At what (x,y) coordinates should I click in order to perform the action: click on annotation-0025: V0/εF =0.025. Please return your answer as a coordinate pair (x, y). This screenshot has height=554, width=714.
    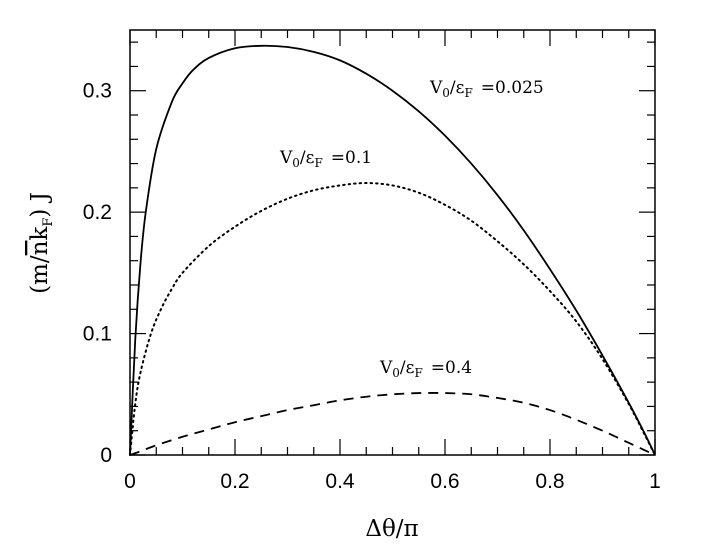
    Looking at the image, I should click on (486, 89).